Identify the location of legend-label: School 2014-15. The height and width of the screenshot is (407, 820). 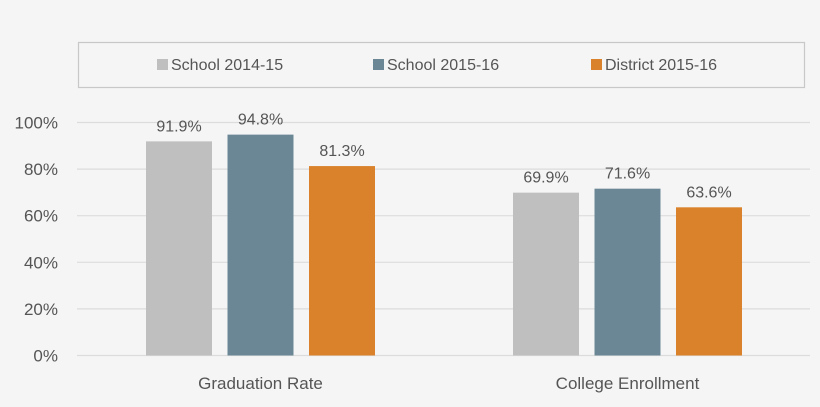
(227, 65).